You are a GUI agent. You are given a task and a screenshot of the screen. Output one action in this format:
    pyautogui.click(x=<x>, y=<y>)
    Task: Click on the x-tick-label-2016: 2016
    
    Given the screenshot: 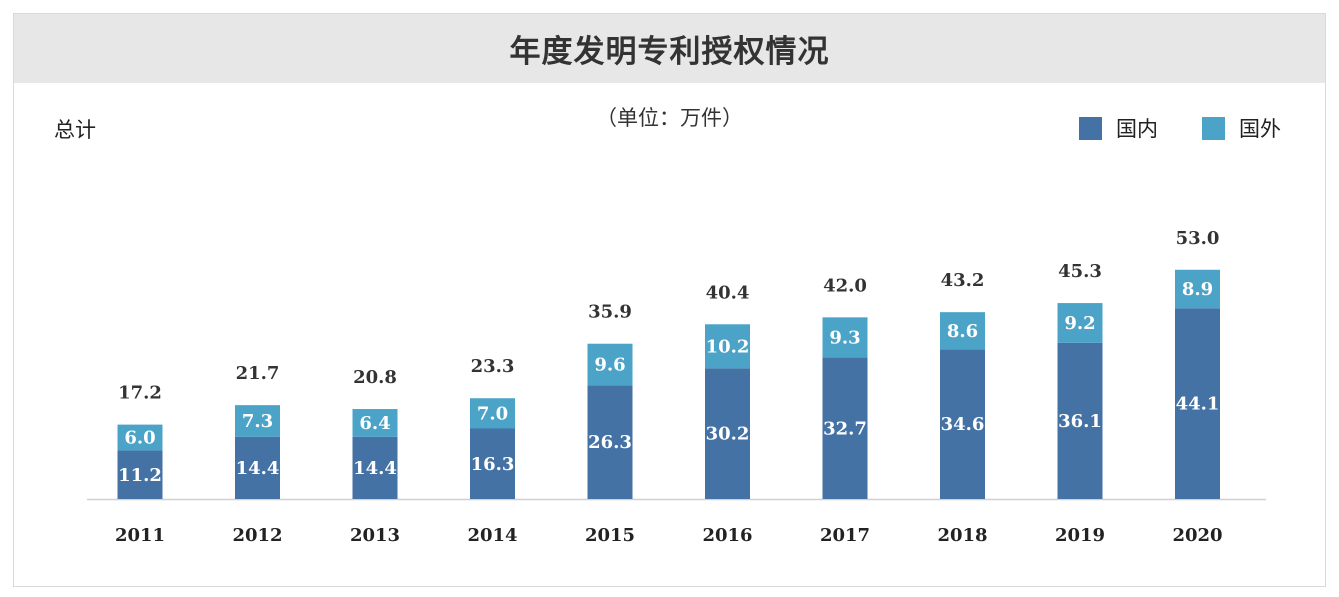 What is the action you would take?
    pyautogui.click(x=727, y=535)
    